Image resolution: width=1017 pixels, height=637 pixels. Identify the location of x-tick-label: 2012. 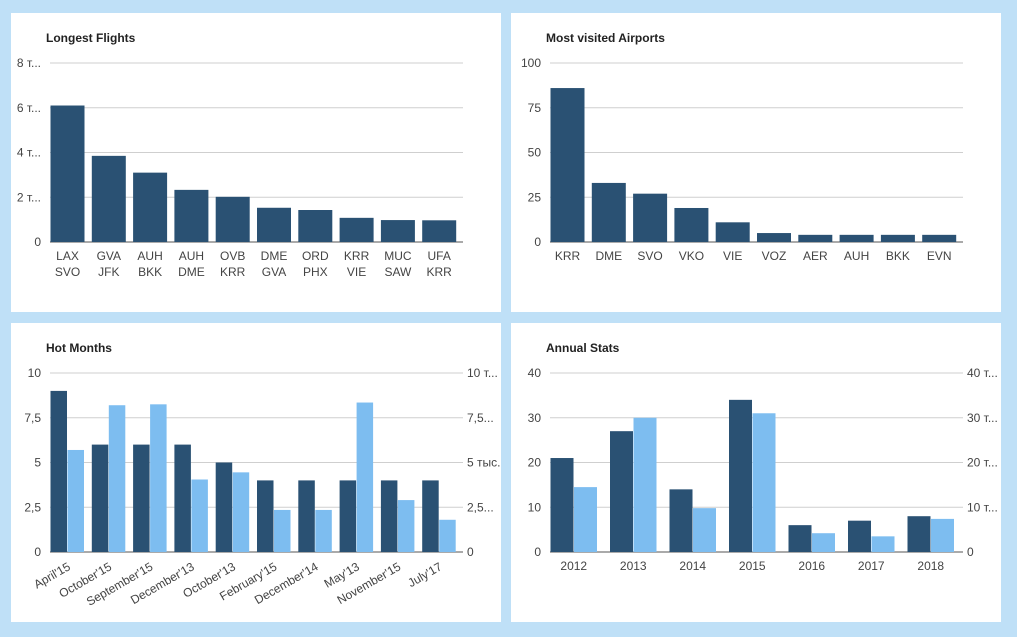
(573, 566).